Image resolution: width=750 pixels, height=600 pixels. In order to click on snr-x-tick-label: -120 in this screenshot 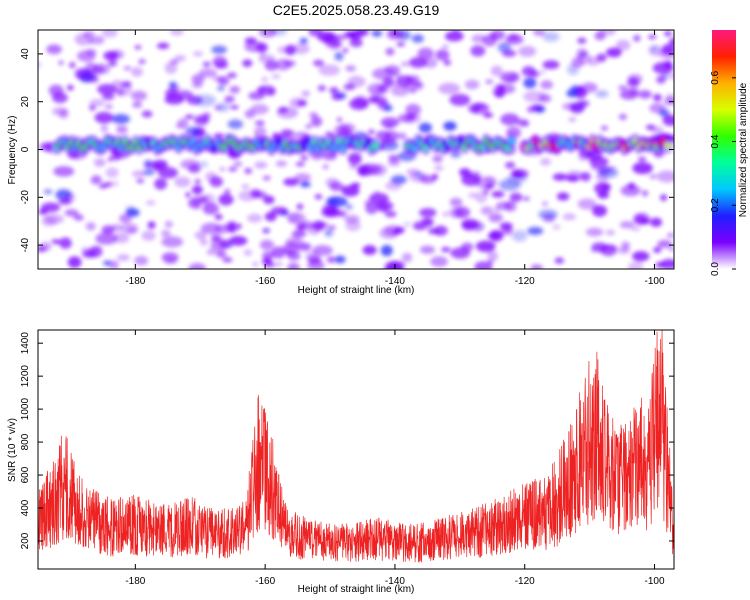, I will do `click(525, 581)`.